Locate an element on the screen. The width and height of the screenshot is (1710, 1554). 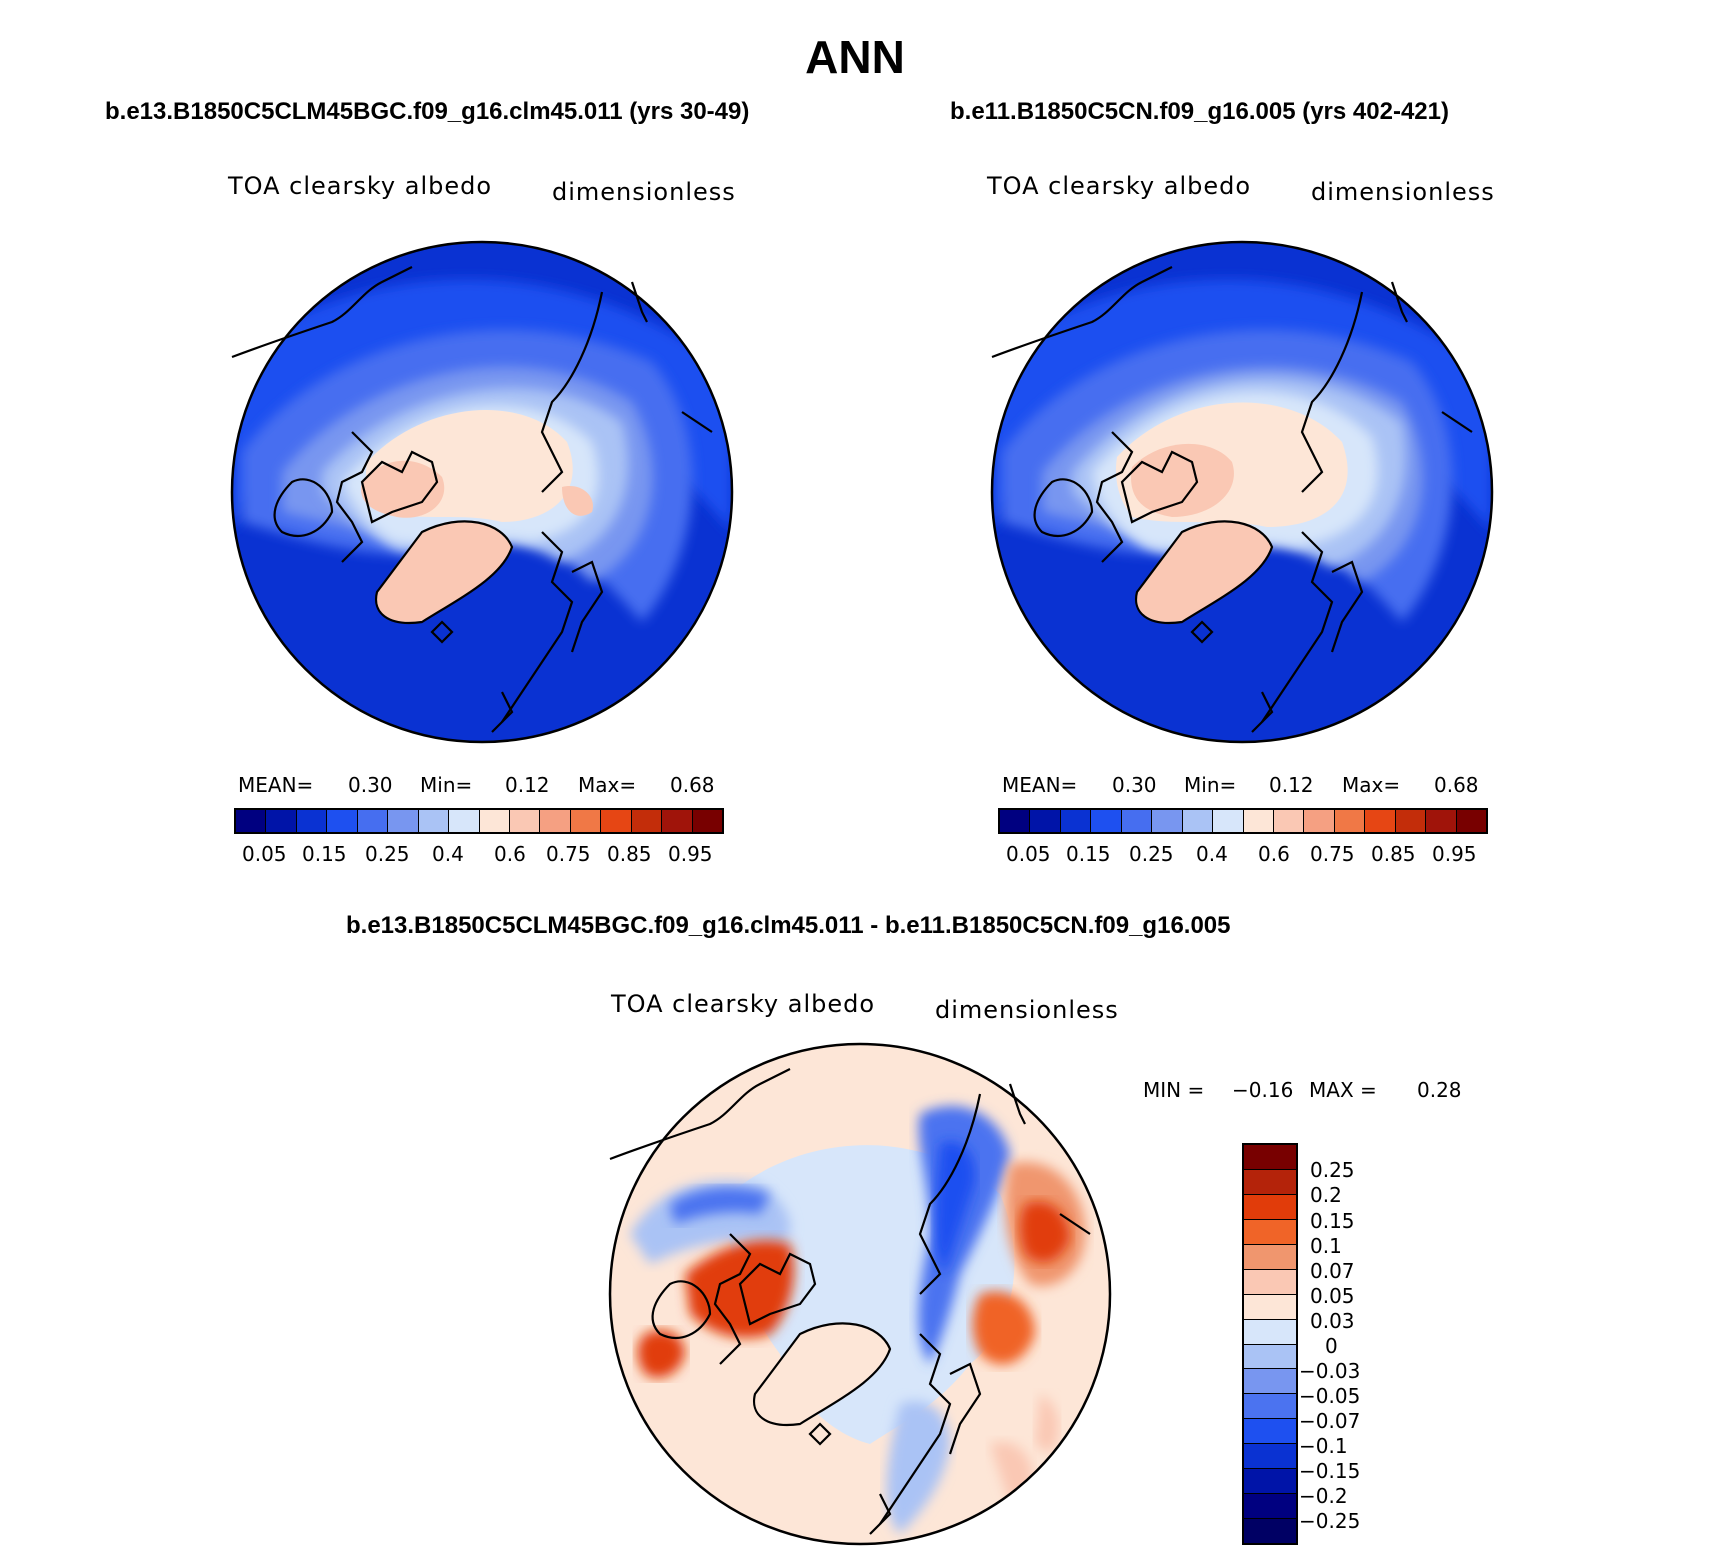
variable-label-1: TOA clearsky albedo is located at coordinates (360, 186).